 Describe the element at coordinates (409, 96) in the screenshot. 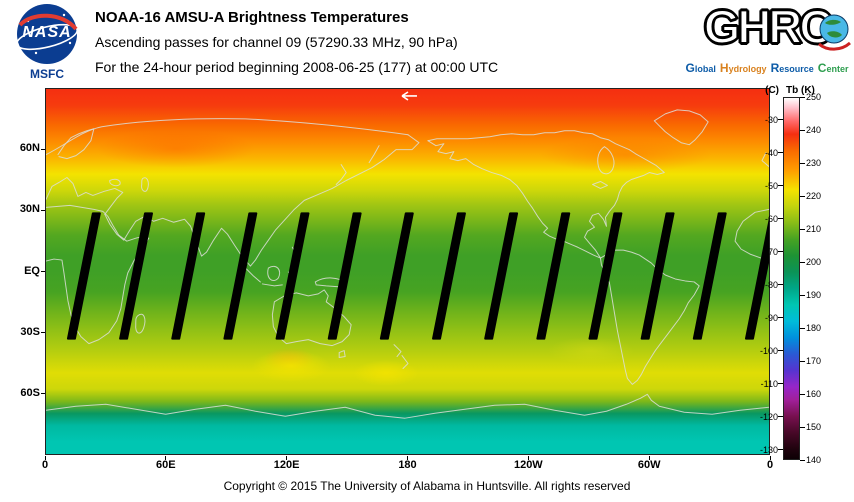

I see `direction-arrow-icon` at that location.